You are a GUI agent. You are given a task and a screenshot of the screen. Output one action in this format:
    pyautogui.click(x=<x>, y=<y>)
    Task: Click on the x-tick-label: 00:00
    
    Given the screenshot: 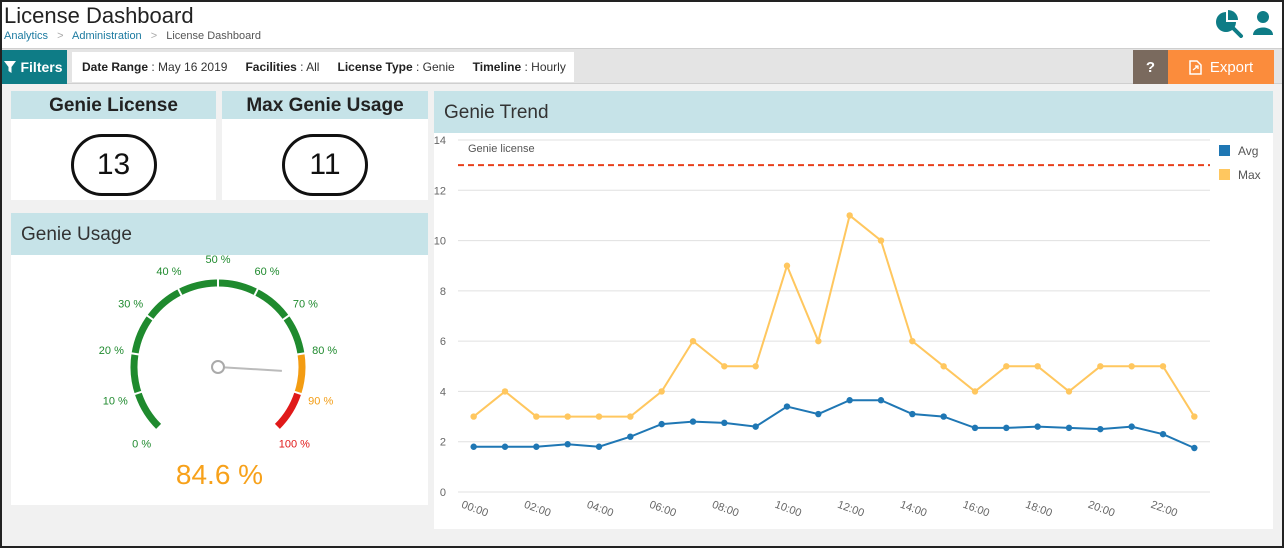 What is the action you would take?
    pyautogui.click(x=475, y=509)
    